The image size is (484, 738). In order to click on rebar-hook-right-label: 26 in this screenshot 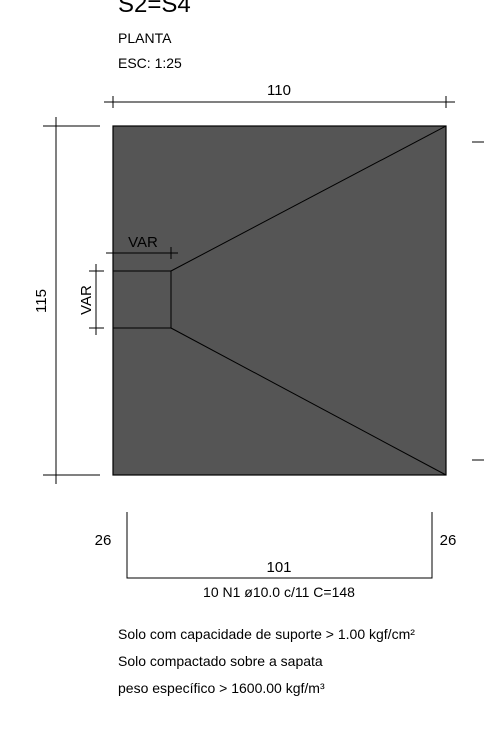, I will do `click(448, 540)`.